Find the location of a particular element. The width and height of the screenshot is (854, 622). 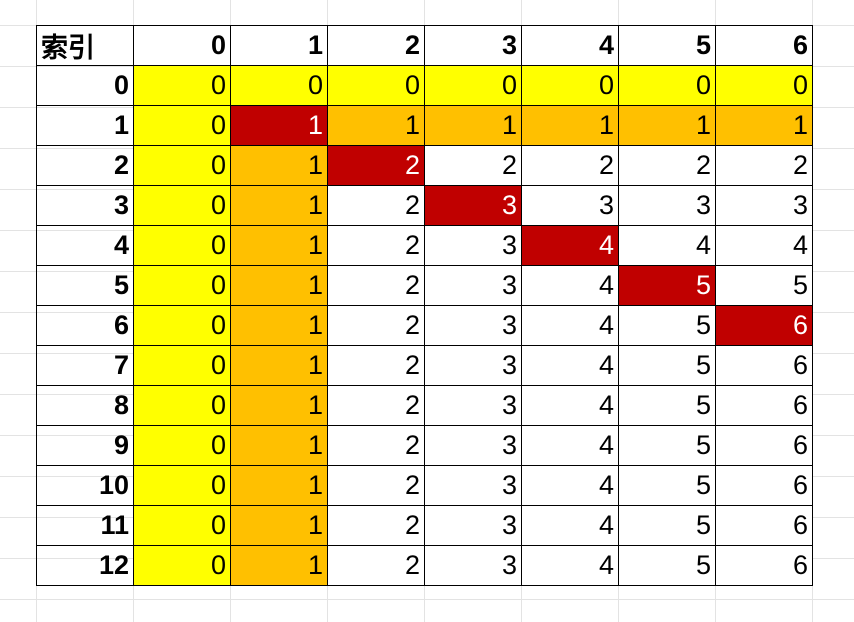

column-header: 3 is located at coordinates (473, 45).